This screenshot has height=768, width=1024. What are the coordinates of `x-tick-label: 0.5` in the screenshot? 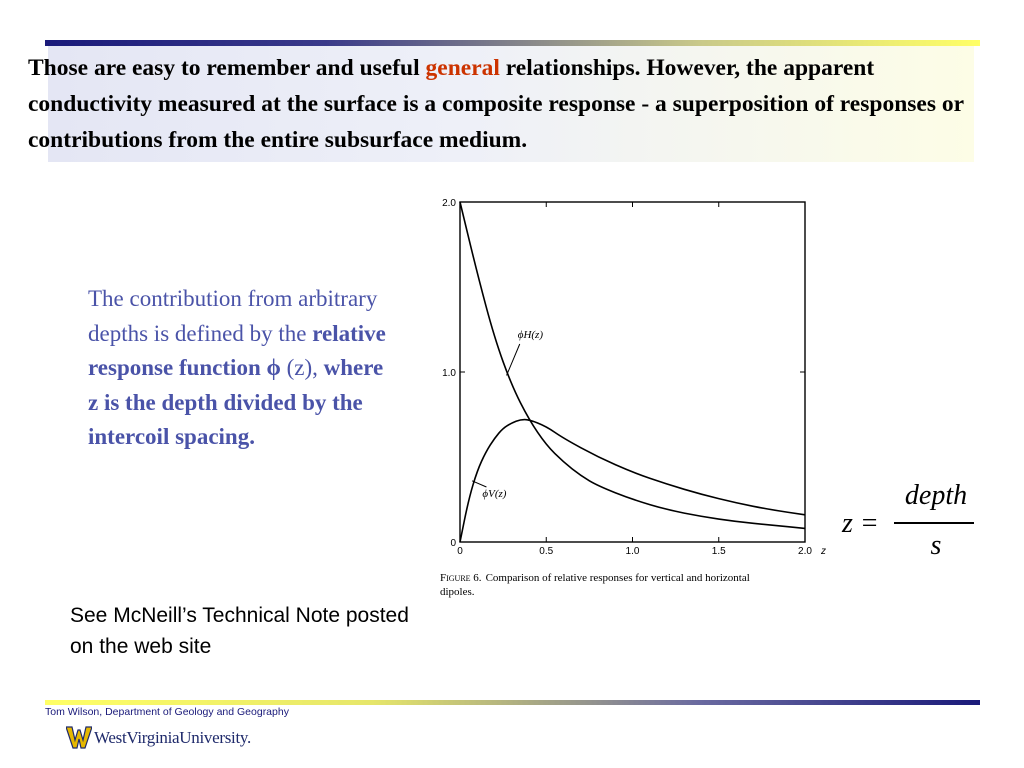 It's located at (546, 551).